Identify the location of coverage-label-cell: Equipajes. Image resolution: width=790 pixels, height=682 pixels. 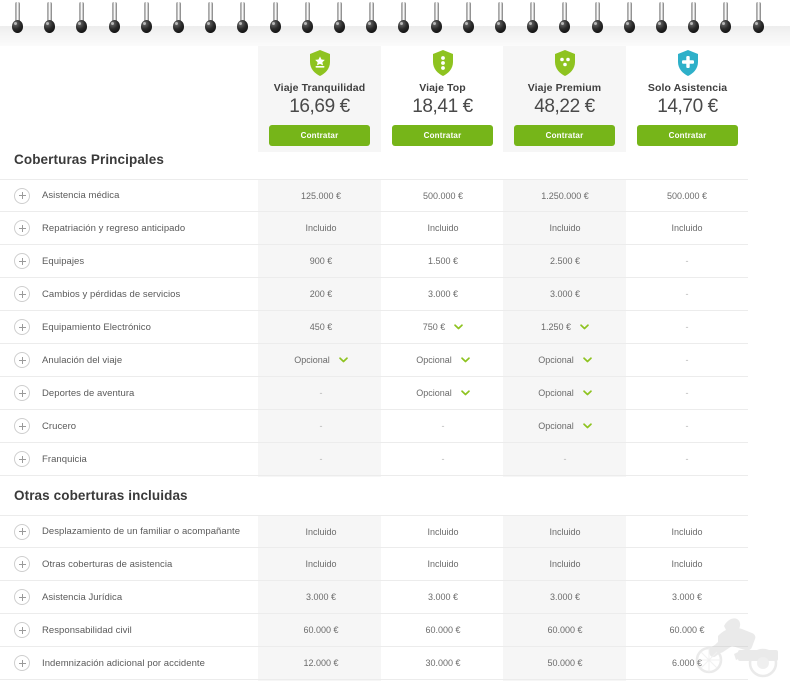
(130, 261).